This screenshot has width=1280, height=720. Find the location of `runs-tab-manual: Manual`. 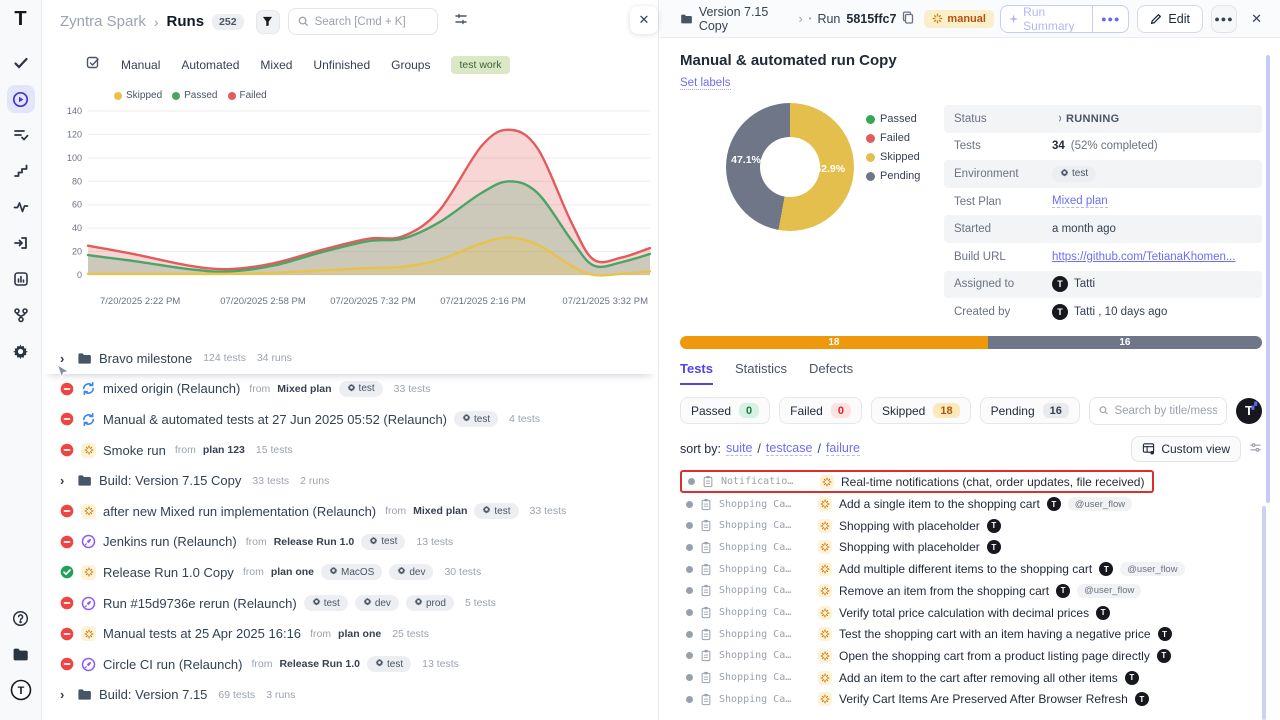

runs-tab-manual: Manual is located at coordinates (141, 64).